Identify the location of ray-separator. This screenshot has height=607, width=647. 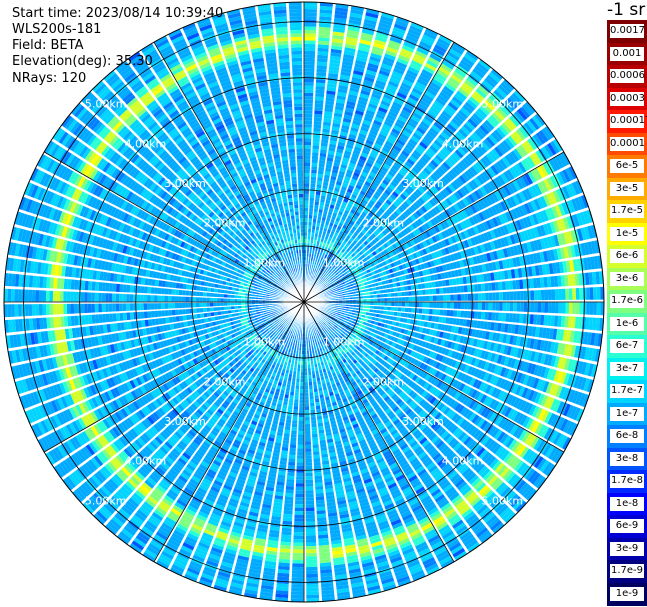
(372, 168).